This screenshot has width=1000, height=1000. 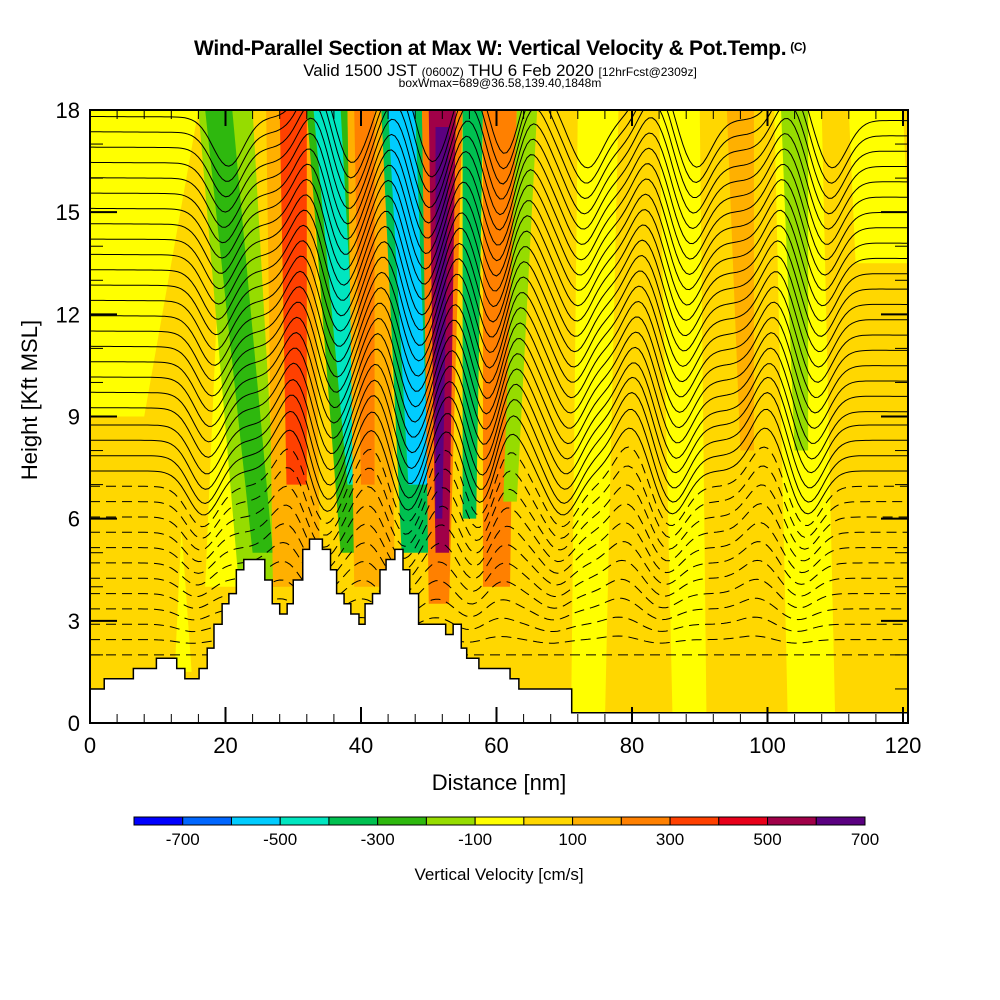 What do you see at coordinates (225, 745) in the screenshot?
I see `x-tick-label: 20` at bounding box center [225, 745].